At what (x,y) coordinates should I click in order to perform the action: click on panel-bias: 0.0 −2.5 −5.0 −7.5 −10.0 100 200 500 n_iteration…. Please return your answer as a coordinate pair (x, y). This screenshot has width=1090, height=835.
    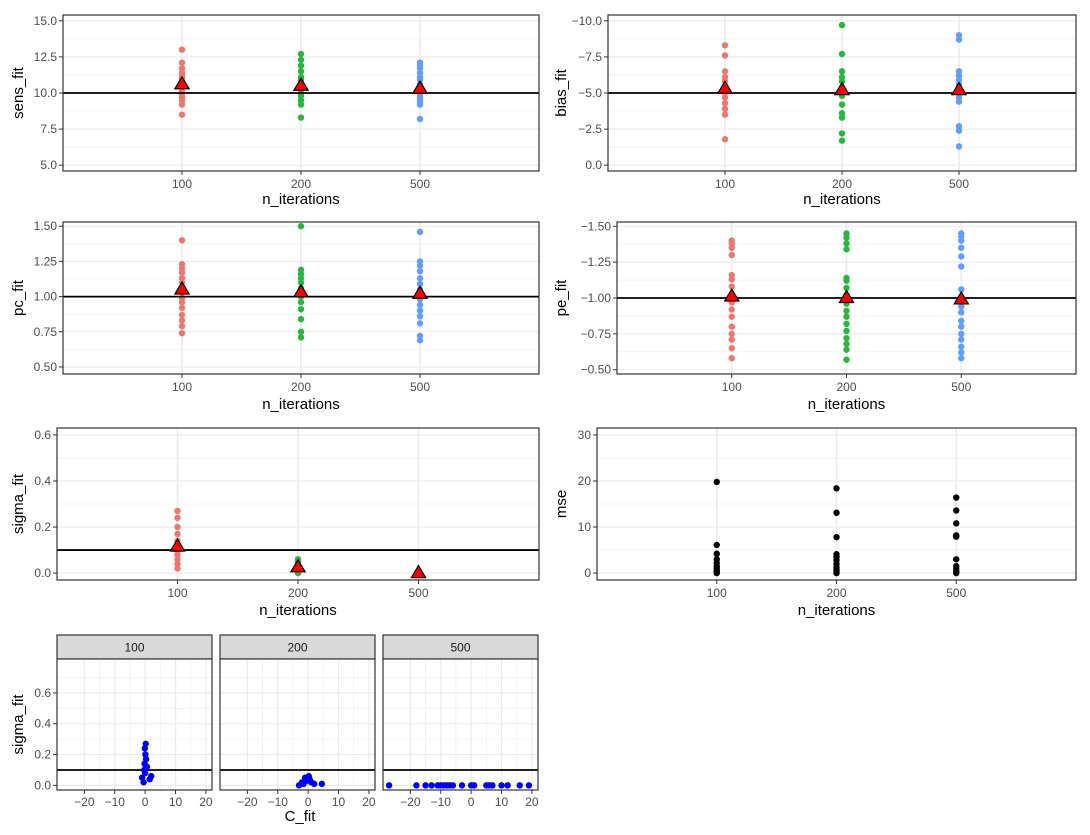
    Looking at the image, I should click on (815, 111).